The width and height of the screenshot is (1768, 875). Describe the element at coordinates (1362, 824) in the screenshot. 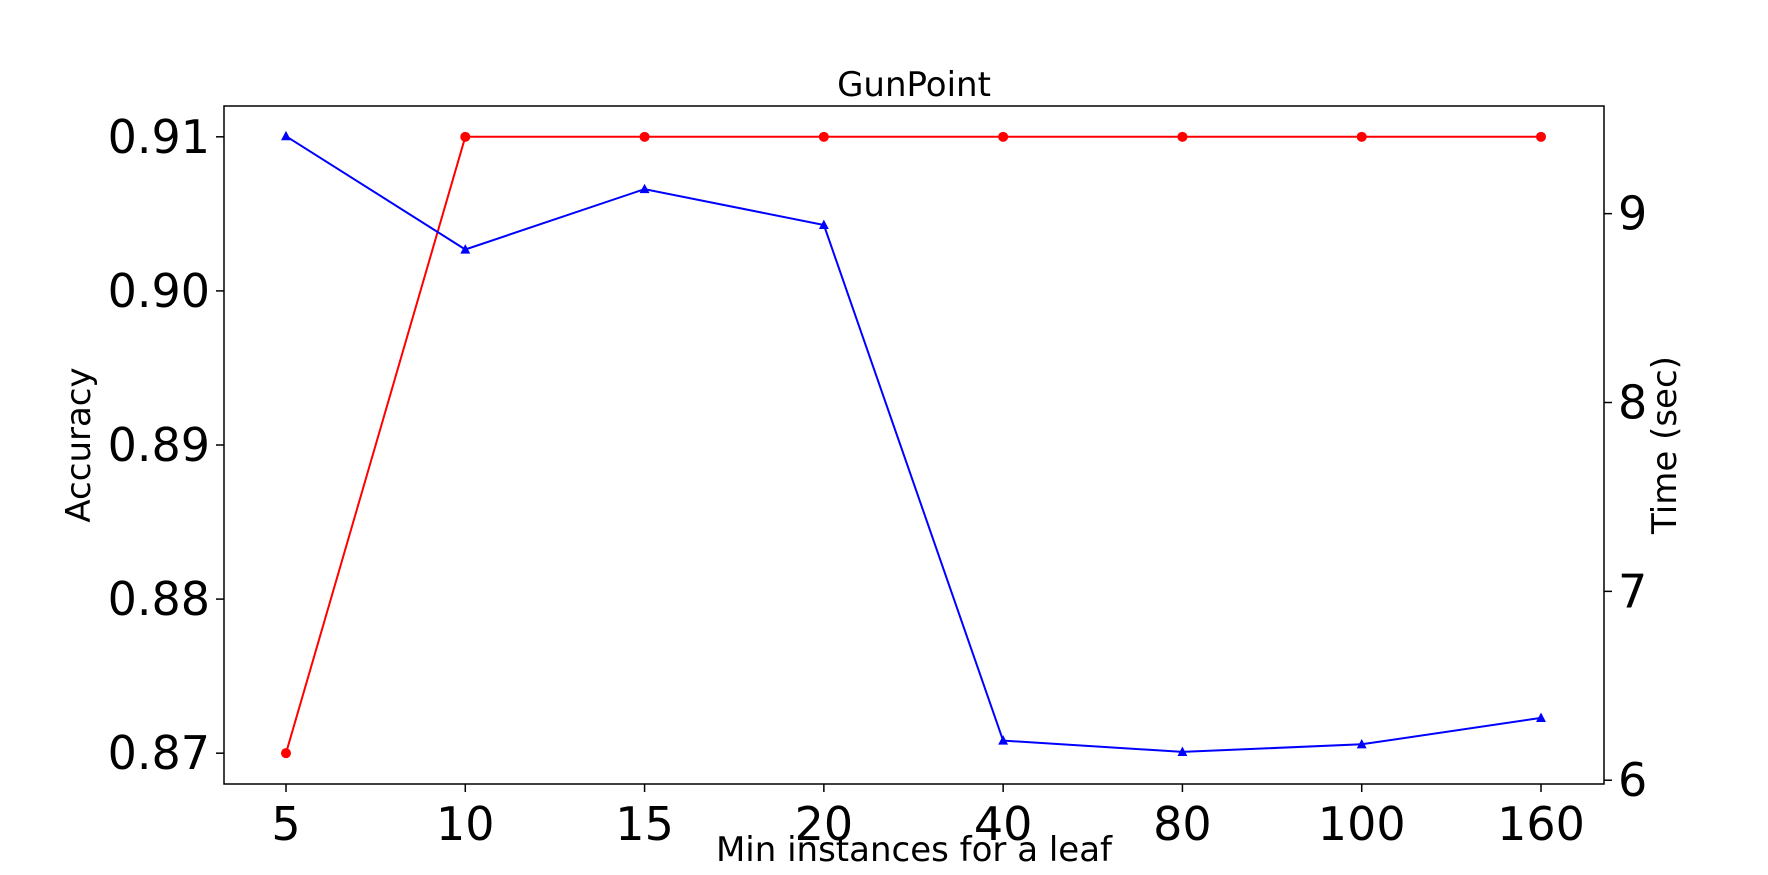

I see `x-tick-label: 100` at that location.